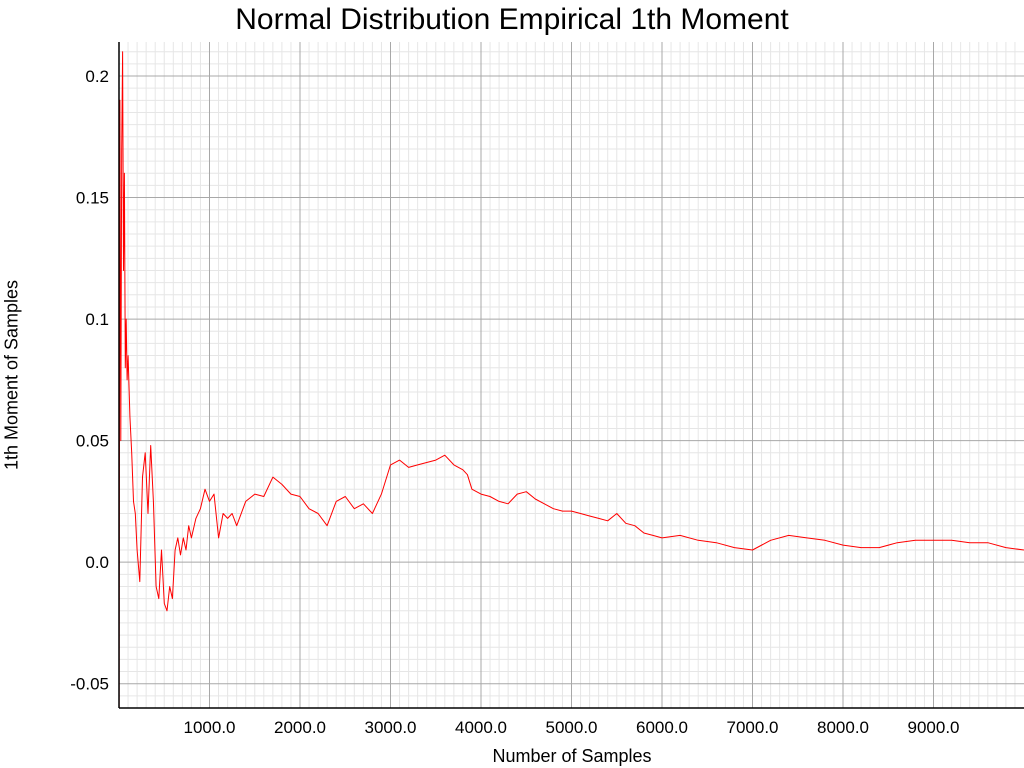 Image resolution: width=1024 pixels, height=768 pixels. Describe the element at coordinates (662, 727) in the screenshot. I see `x-tick-label: 6000.0` at that location.